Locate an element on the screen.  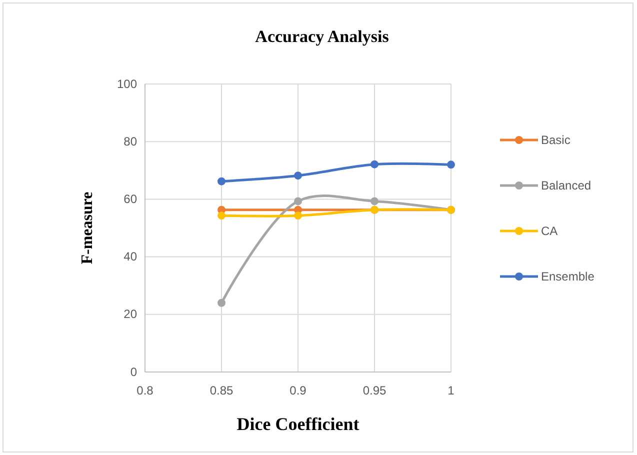
y-axis-title: F-measure is located at coordinates (87, 228).